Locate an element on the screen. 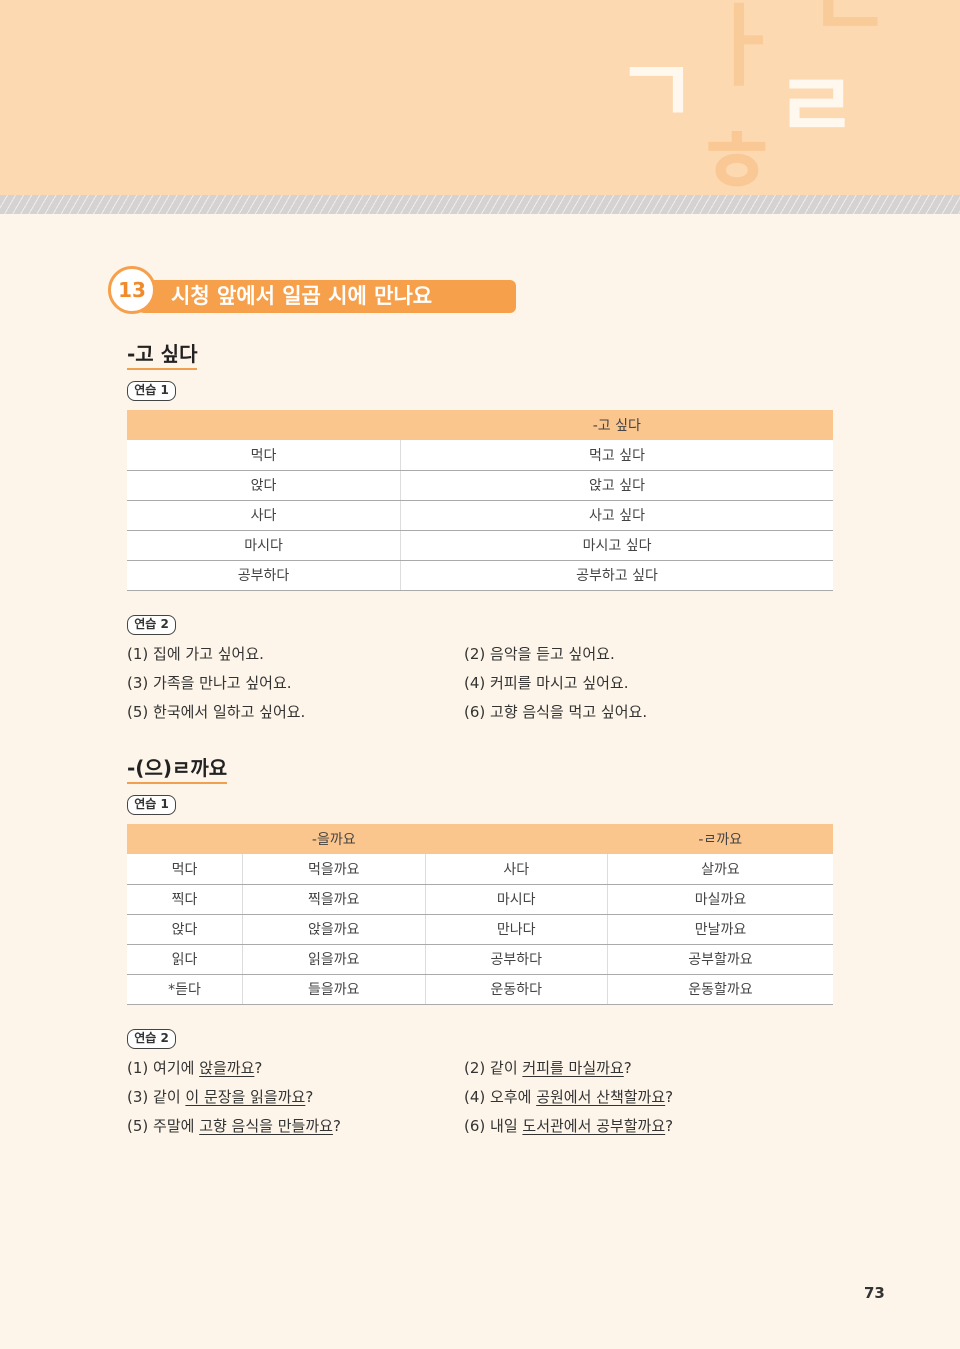 This screenshot has width=960, height=1349. answer: (5) 주말에 고향 음식을 만들까요? is located at coordinates (234, 1125).